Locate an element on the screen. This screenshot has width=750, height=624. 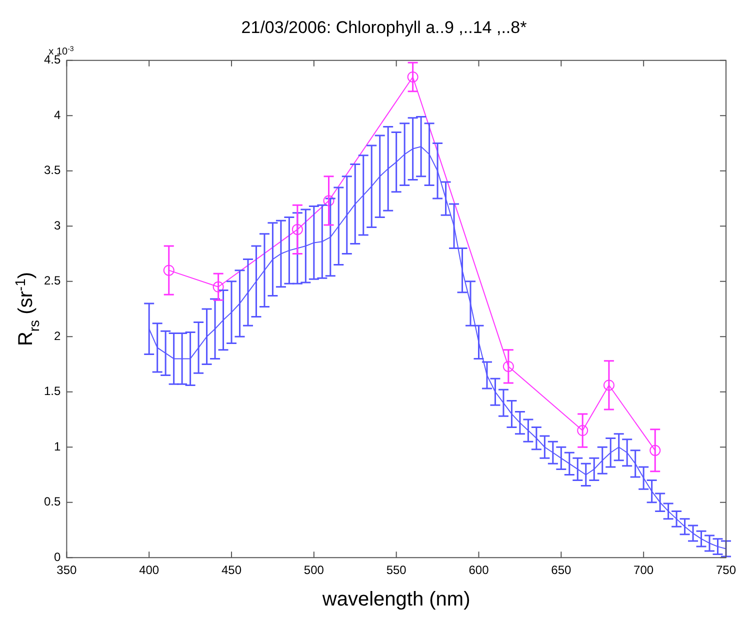
x-axis-title: wavelength (nm) is located at coordinates (395, 599).